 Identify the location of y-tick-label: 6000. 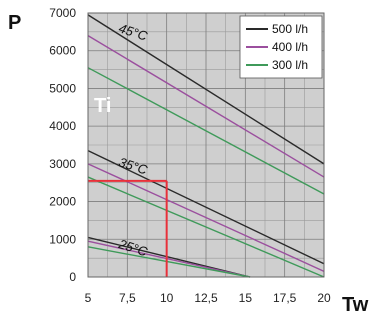
(62, 51).